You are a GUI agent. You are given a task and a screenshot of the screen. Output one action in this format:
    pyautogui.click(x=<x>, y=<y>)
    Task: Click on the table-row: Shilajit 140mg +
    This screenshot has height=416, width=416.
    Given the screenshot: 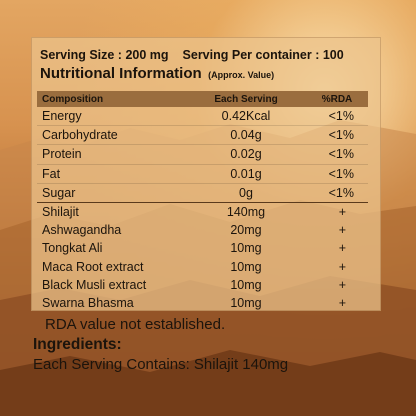 What is the action you would take?
    pyautogui.click(x=202, y=211)
    